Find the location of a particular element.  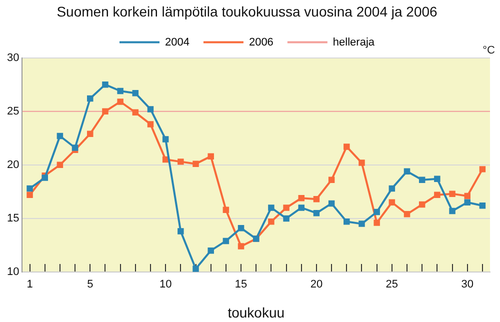

x-tick-label: 30 is located at coordinates (467, 284).